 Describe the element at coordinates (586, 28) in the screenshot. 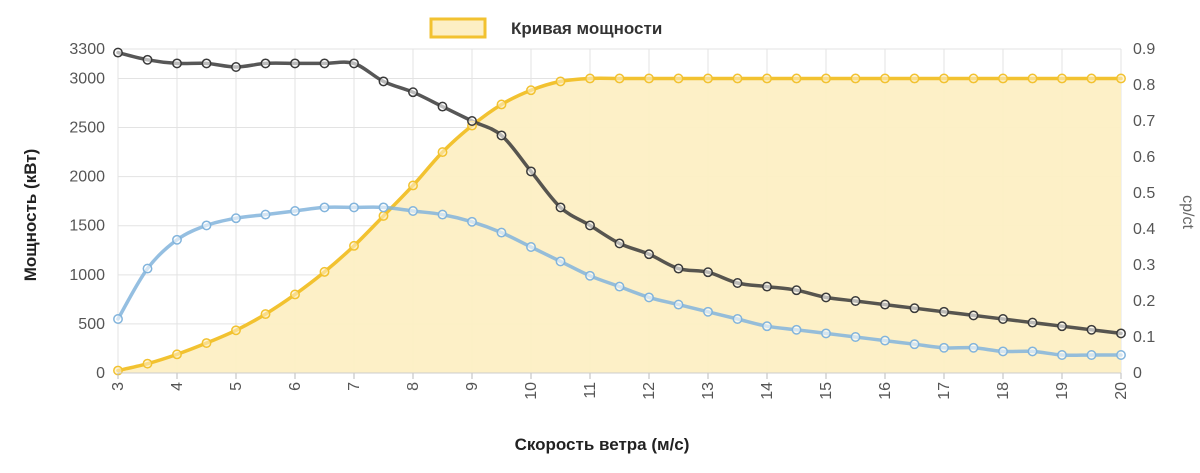

I see `legend-label: Кривая мощности` at that location.